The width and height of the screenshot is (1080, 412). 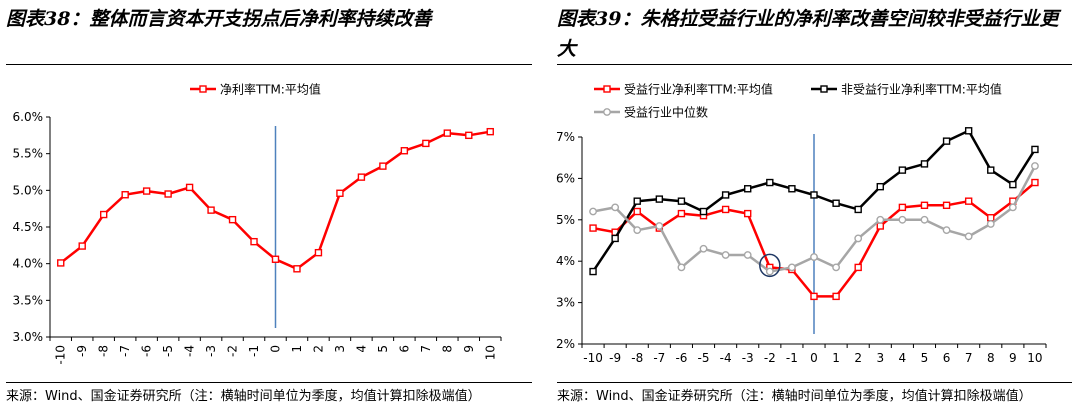 What do you see at coordinates (565, 344) in the screenshot?
I see `y-tick-label: 2%` at bounding box center [565, 344].